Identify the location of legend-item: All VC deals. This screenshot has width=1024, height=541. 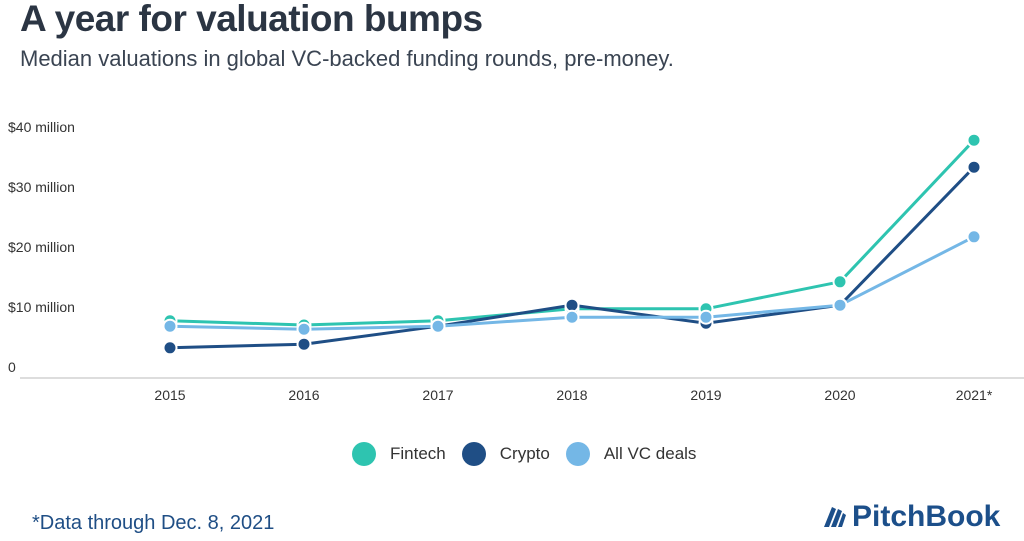
(631, 454).